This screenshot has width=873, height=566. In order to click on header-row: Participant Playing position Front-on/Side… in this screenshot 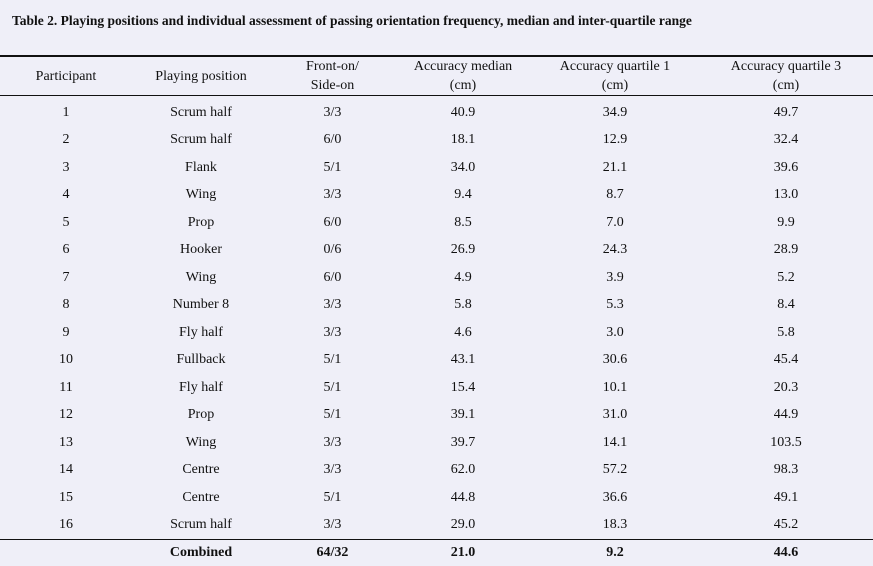, I will do `click(436, 76)`.